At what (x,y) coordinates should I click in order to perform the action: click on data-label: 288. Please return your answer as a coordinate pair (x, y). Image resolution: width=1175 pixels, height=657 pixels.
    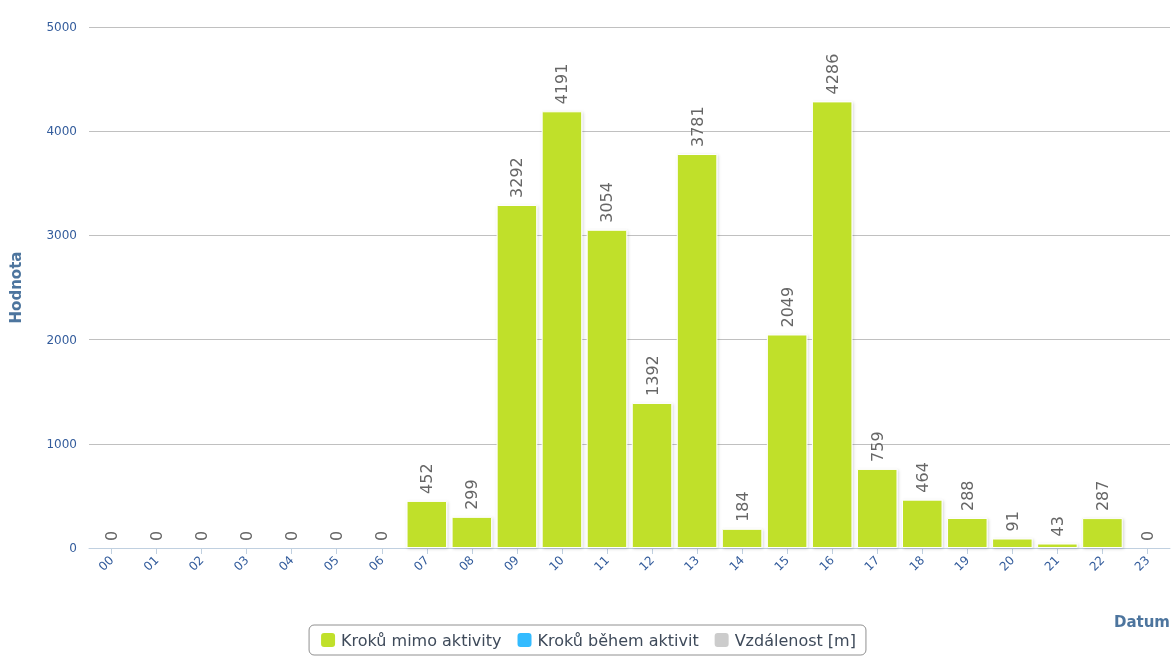
    Looking at the image, I should click on (967, 495).